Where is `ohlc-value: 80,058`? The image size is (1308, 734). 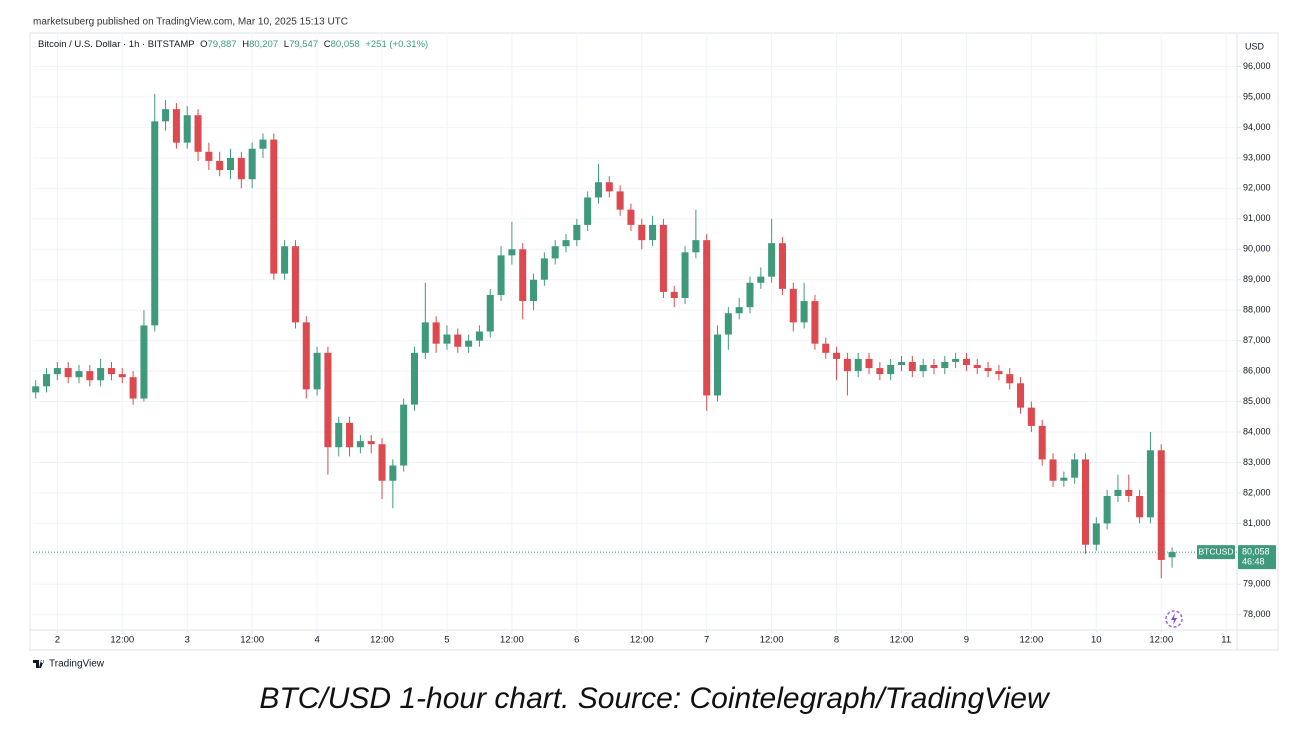 ohlc-value: 80,058 is located at coordinates (345, 44).